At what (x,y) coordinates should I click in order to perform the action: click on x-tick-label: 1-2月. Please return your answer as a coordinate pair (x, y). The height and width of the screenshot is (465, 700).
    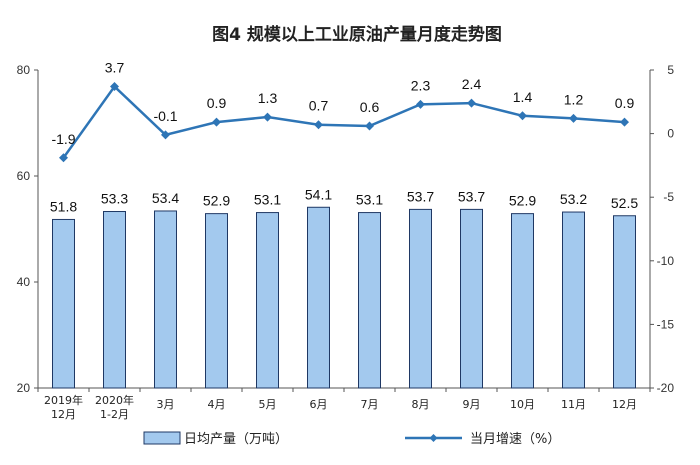
    Looking at the image, I should click on (114, 414).